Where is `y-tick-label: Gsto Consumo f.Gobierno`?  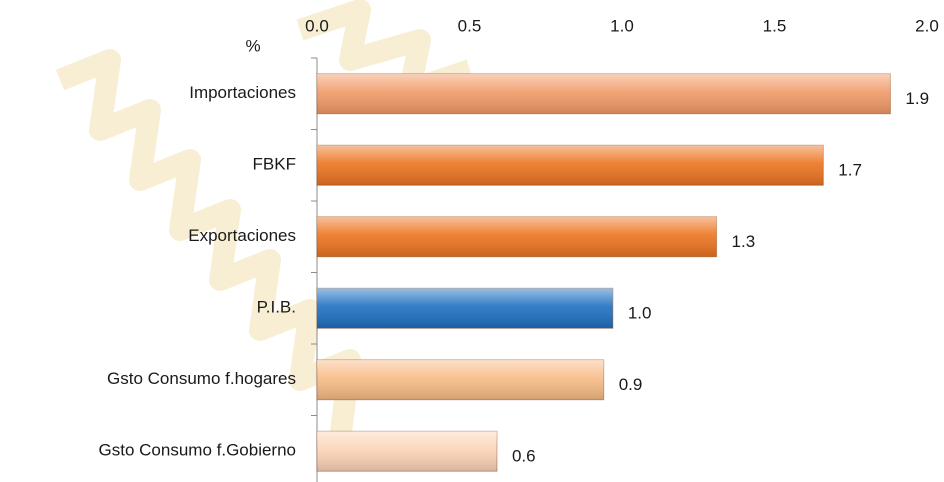 y-tick-label: Gsto Consumo f.Gobierno is located at coordinates (197, 450).